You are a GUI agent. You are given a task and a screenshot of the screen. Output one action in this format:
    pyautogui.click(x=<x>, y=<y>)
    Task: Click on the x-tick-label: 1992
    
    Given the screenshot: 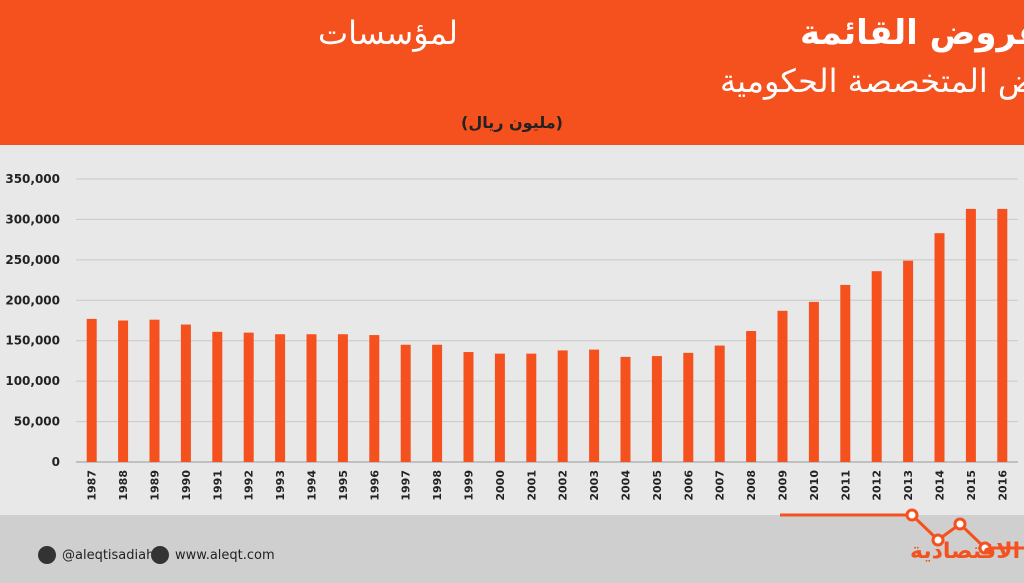 What is the action you would take?
    pyautogui.click(x=249, y=485)
    